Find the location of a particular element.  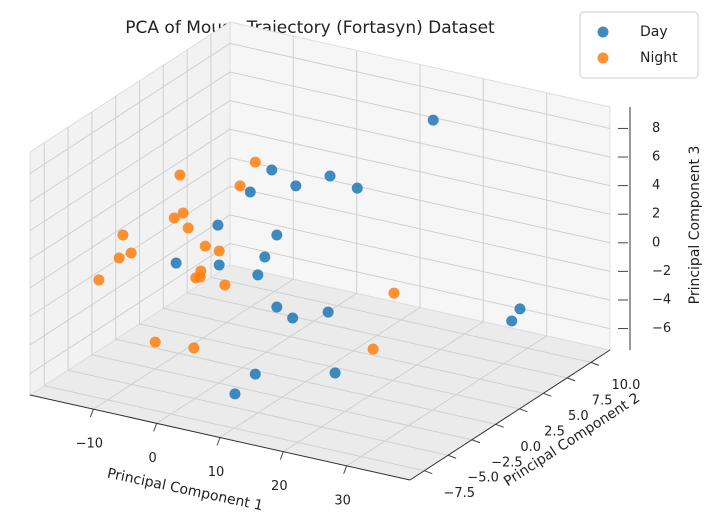

z-tick-label: −2 is located at coordinates (661, 271).